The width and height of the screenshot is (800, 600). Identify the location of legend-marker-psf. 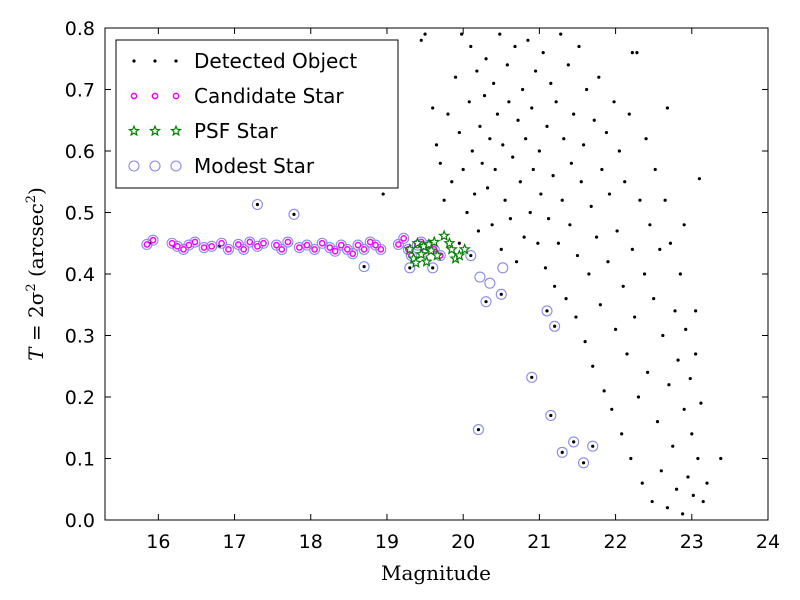
(155, 130).